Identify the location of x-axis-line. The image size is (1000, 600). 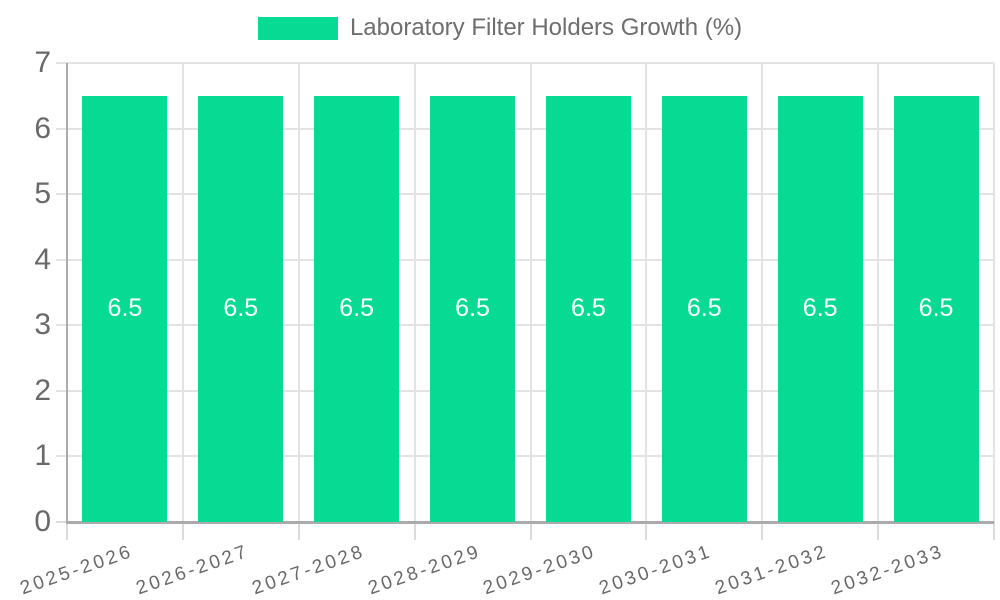
(530, 522).